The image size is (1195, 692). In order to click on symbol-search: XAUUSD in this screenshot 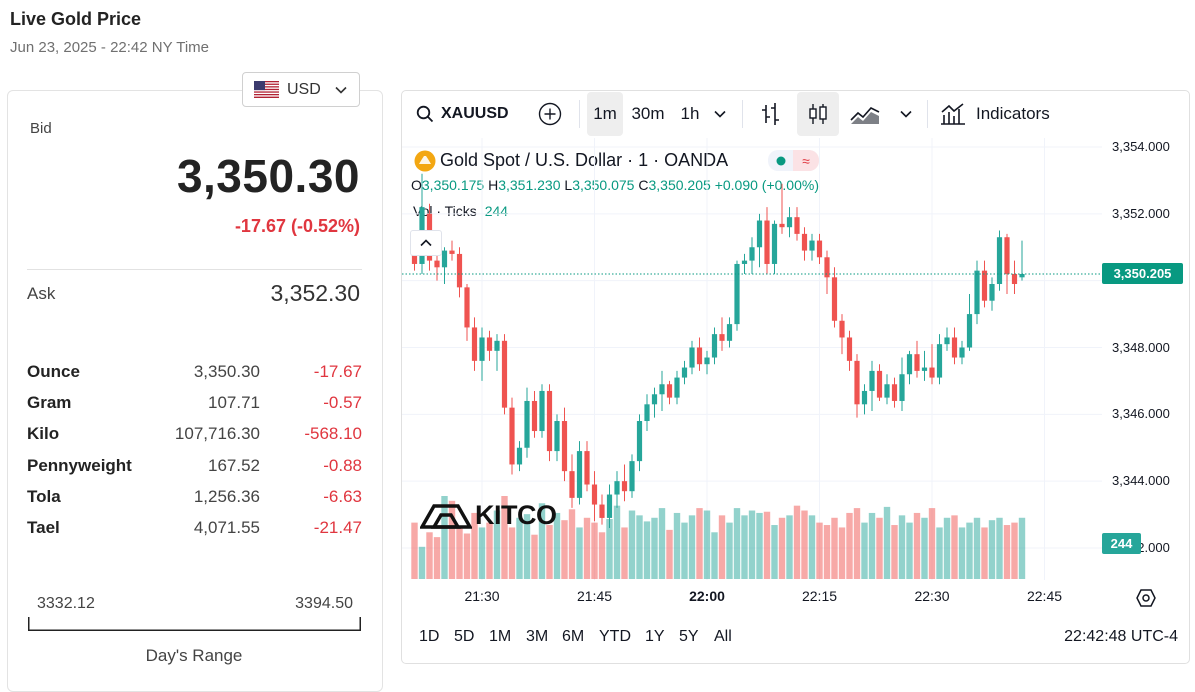, I will do `click(464, 114)`.